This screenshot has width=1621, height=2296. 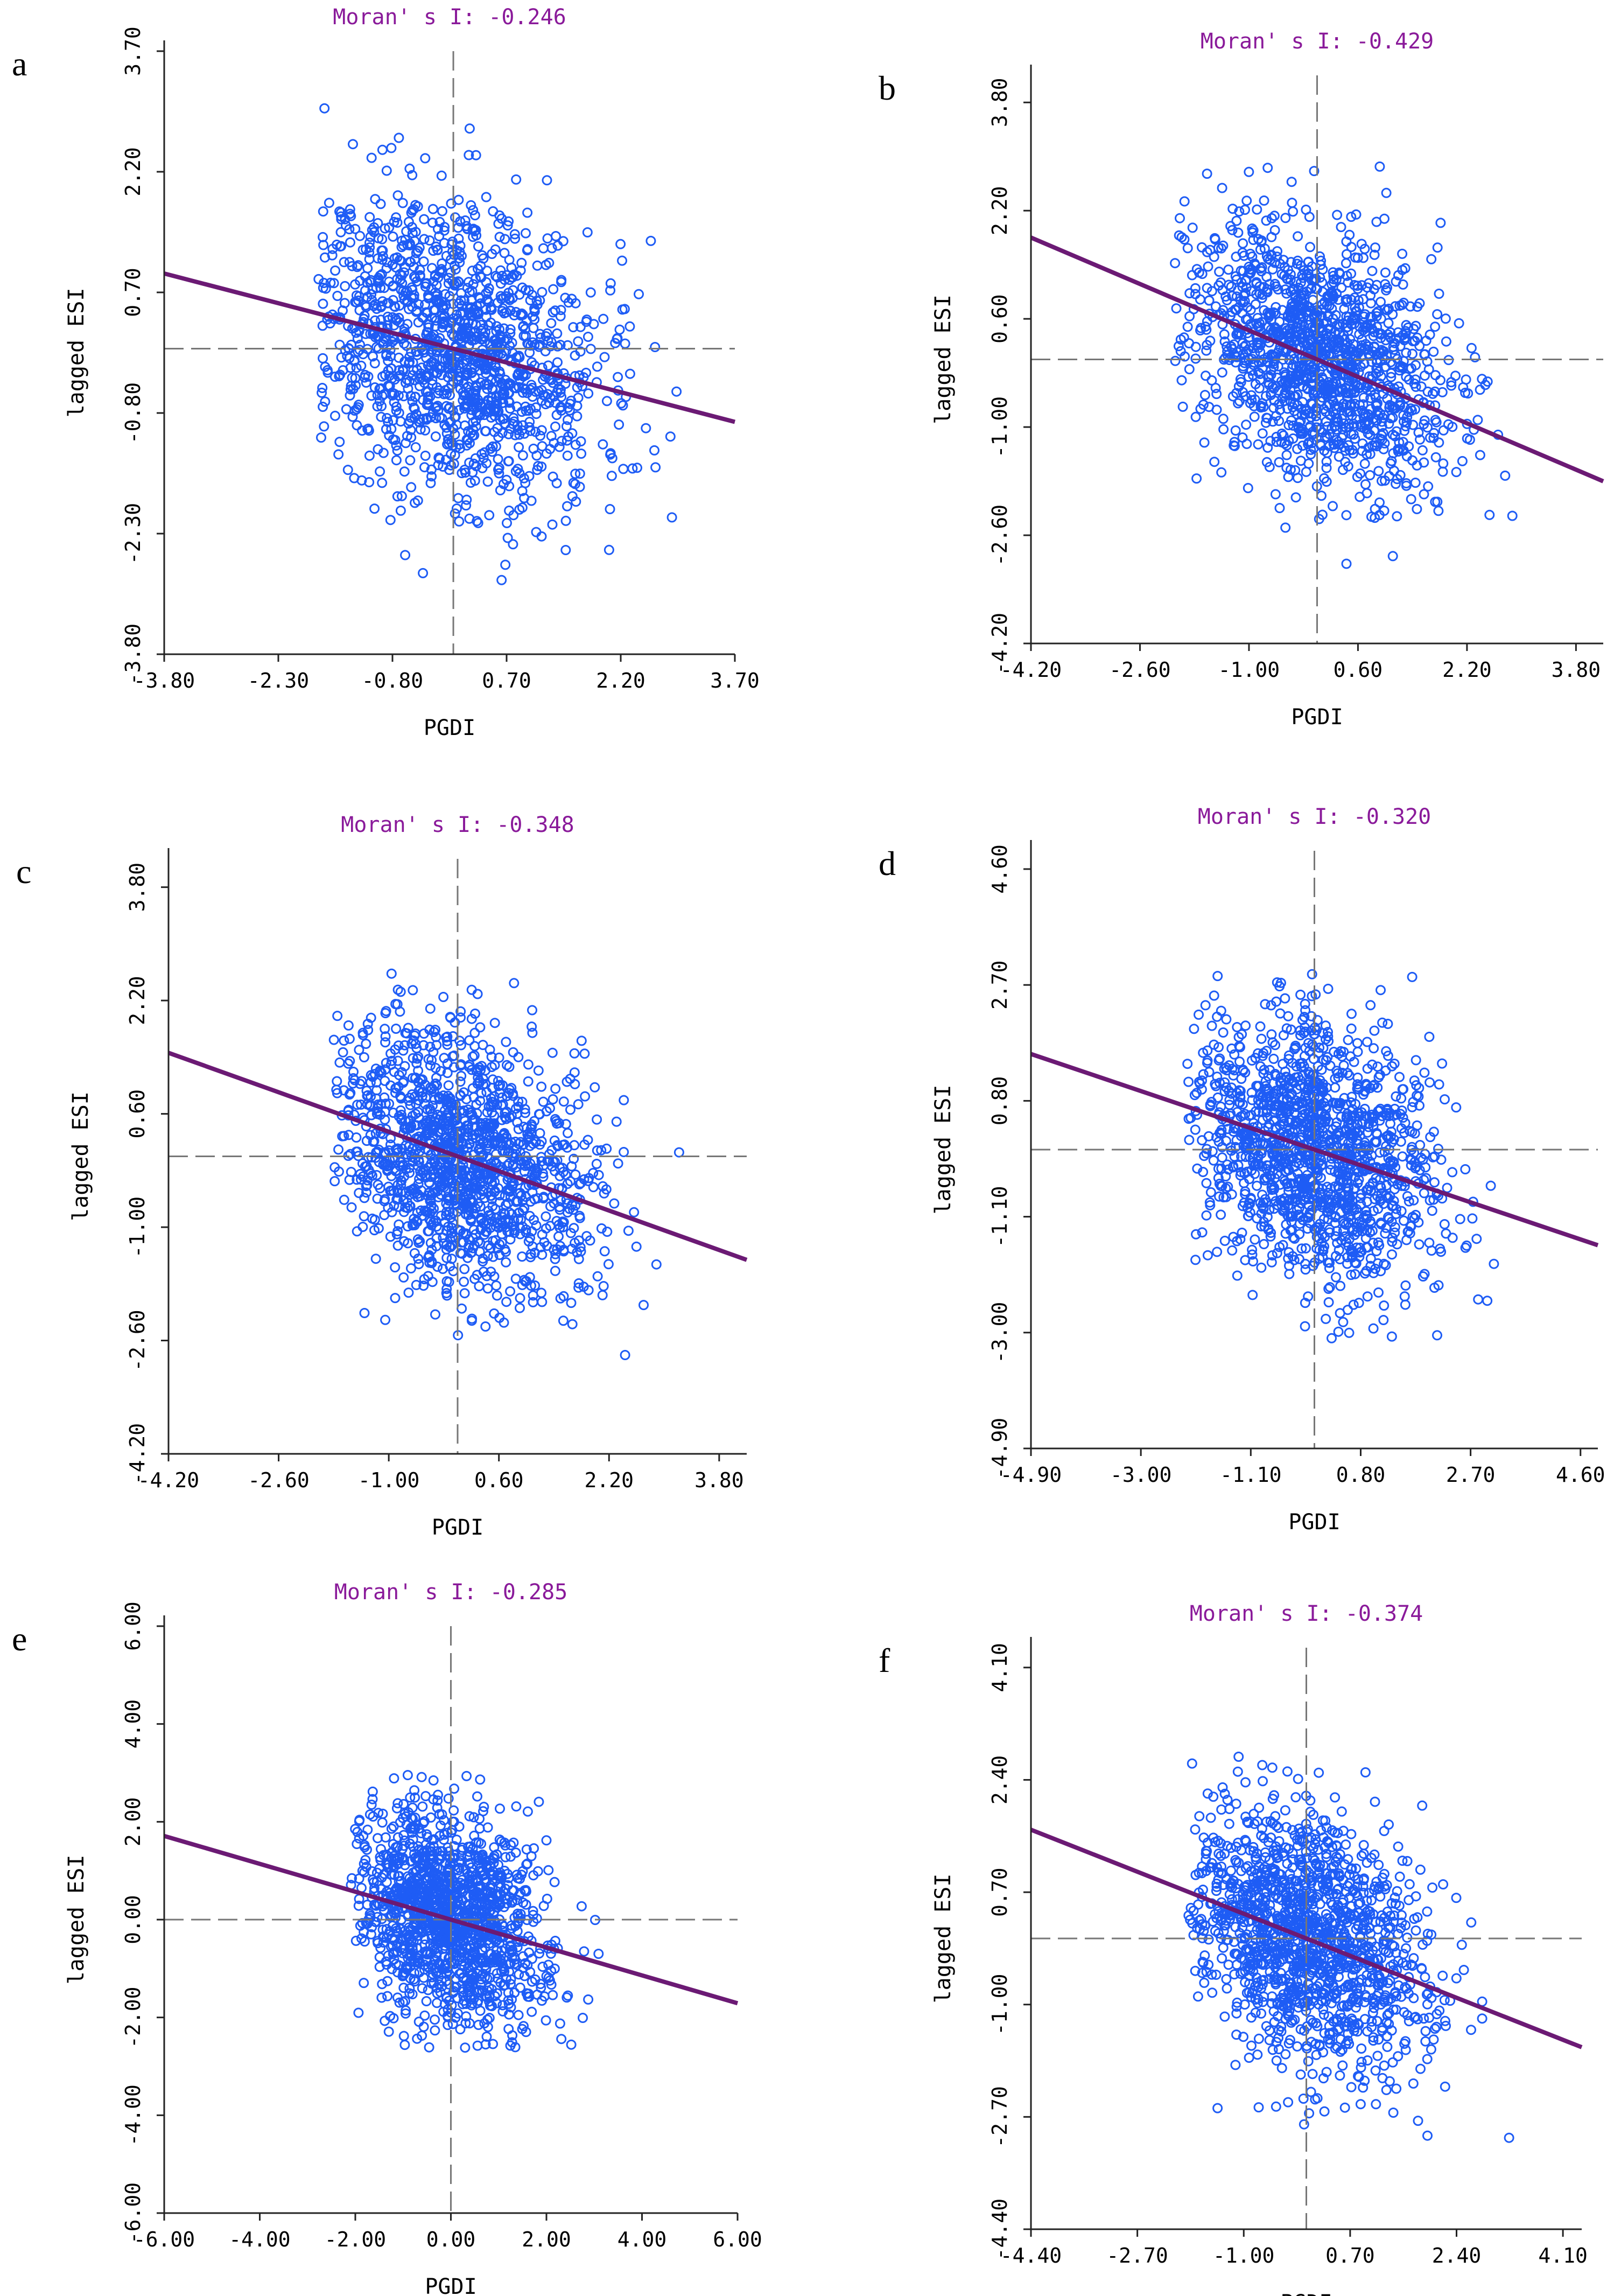 What do you see at coordinates (1317, 41) in the screenshot?
I see `chart-title: Moran' s I: -0.429` at bounding box center [1317, 41].